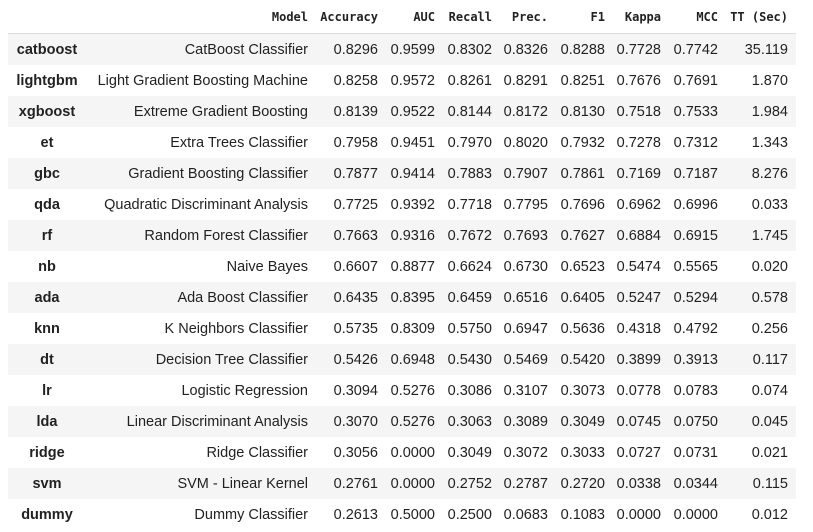 This screenshot has width=813, height=532. What do you see at coordinates (412, 173) in the screenshot?
I see `table-cell: 0.9414` at bounding box center [412, 173].